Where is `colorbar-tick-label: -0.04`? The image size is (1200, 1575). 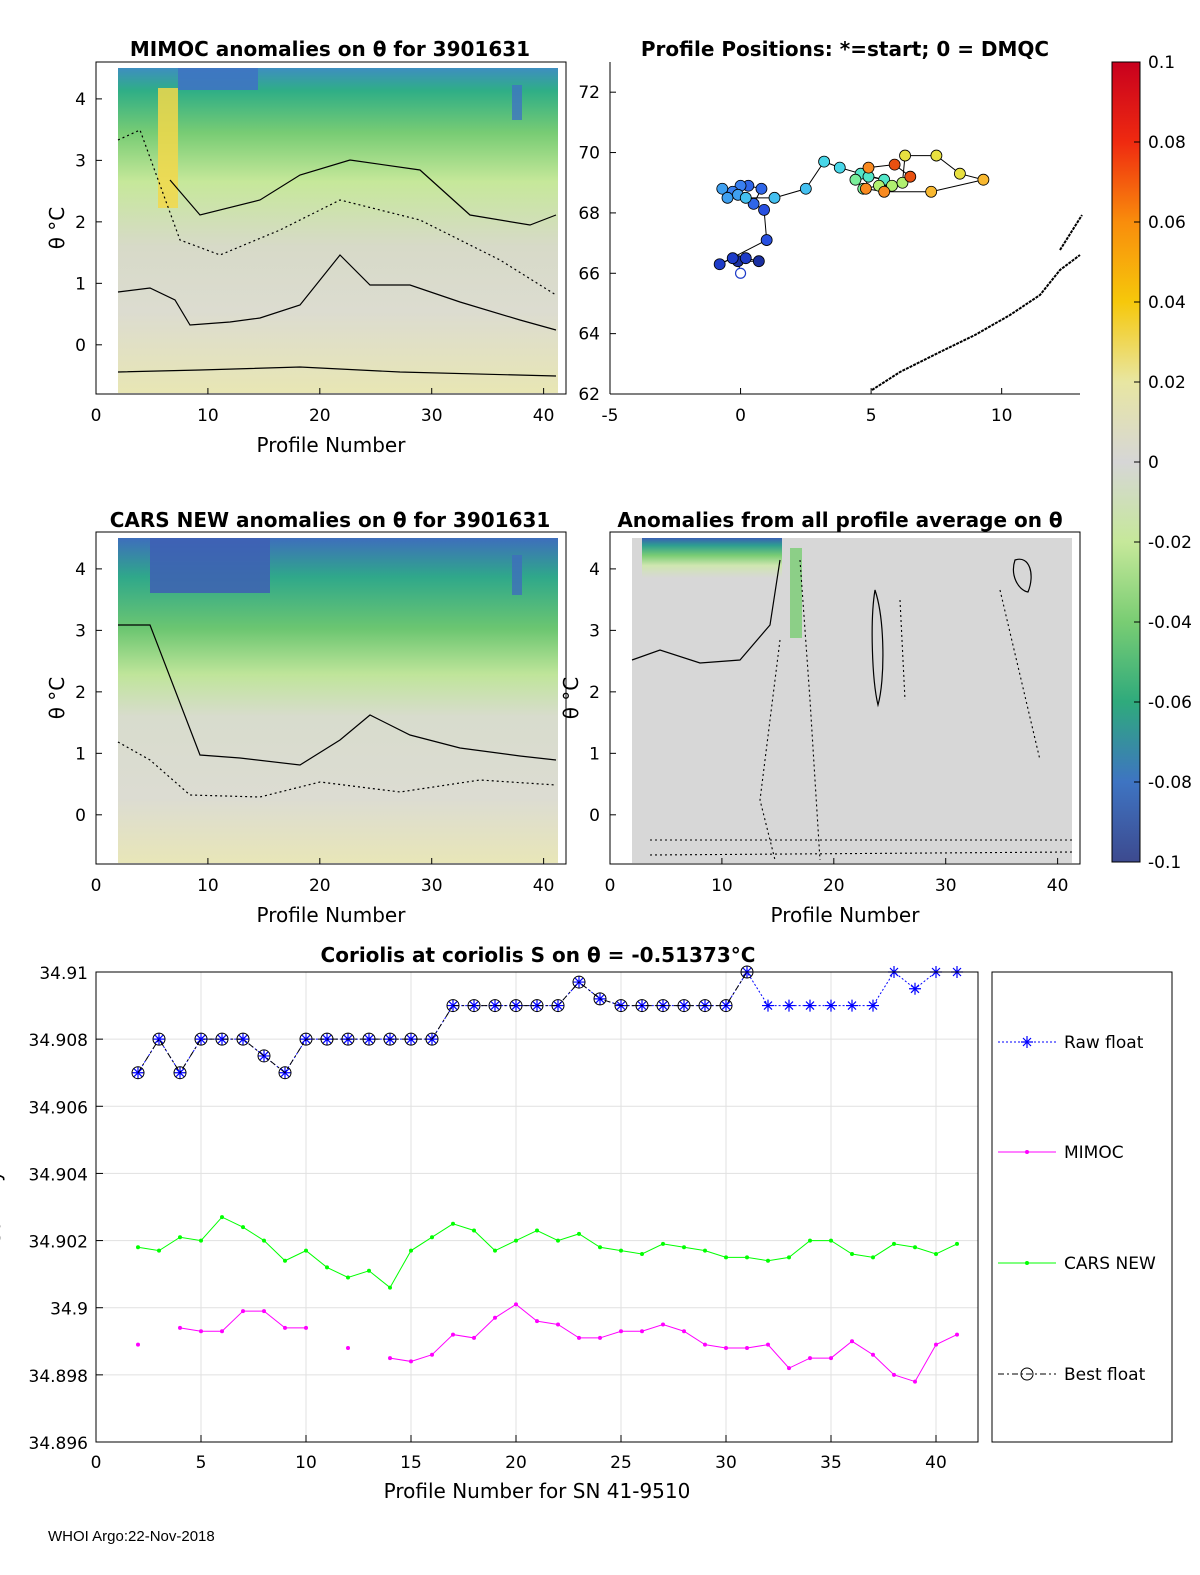 colorbar-tick-label: -0.04 is located at coordinates (1170, 623).